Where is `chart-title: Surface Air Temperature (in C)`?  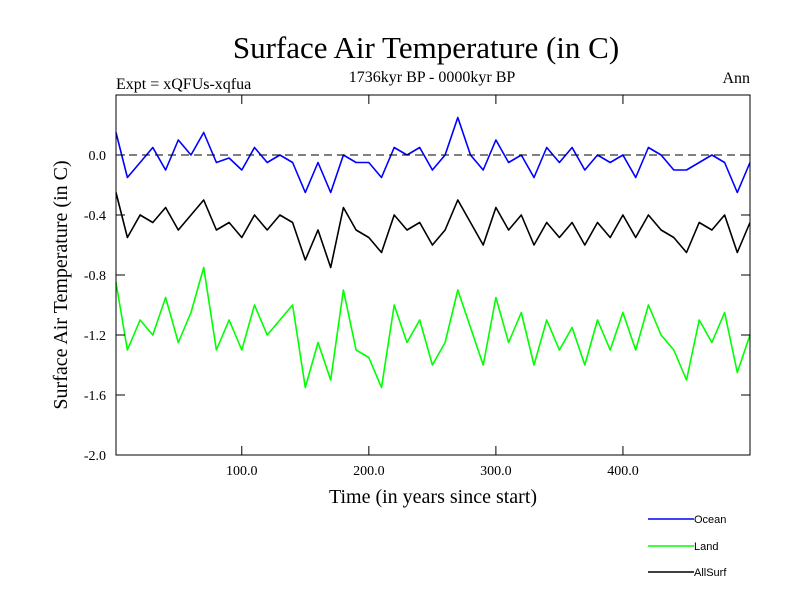 chart-title: Surface Air Temperature (in C) is located at coordinates (426, 47).